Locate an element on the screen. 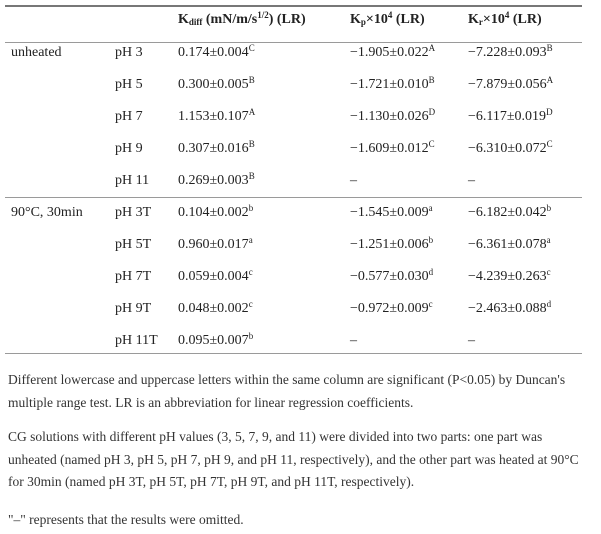  value-cell: 0.095±0.007b is located at coordinates (216, 340).